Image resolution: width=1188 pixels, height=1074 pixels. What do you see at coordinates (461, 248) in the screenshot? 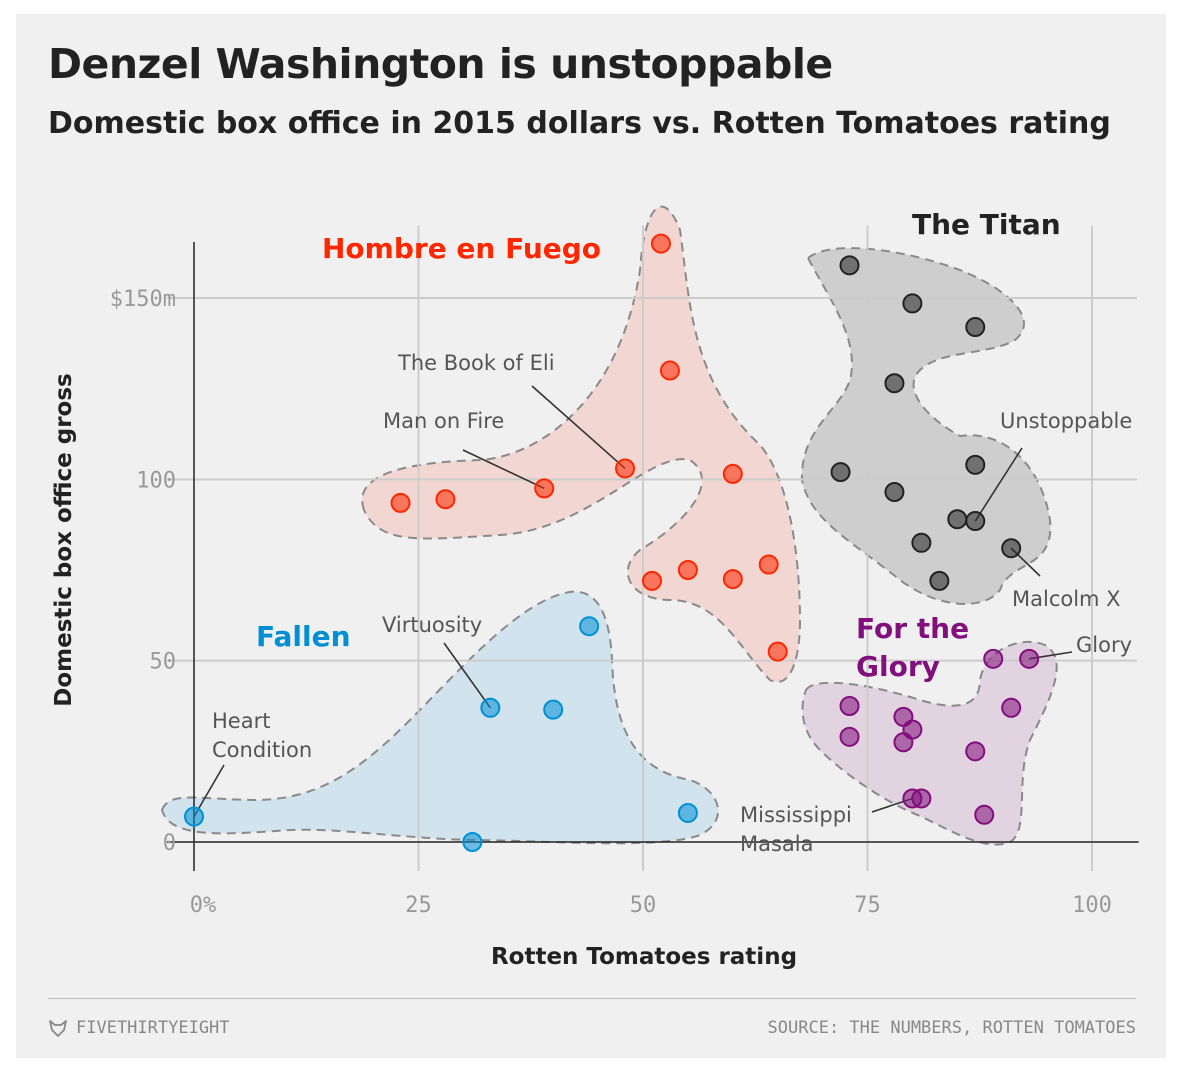
I see `group-label: Hombre en Fuego` at bounding box center [461, 248].